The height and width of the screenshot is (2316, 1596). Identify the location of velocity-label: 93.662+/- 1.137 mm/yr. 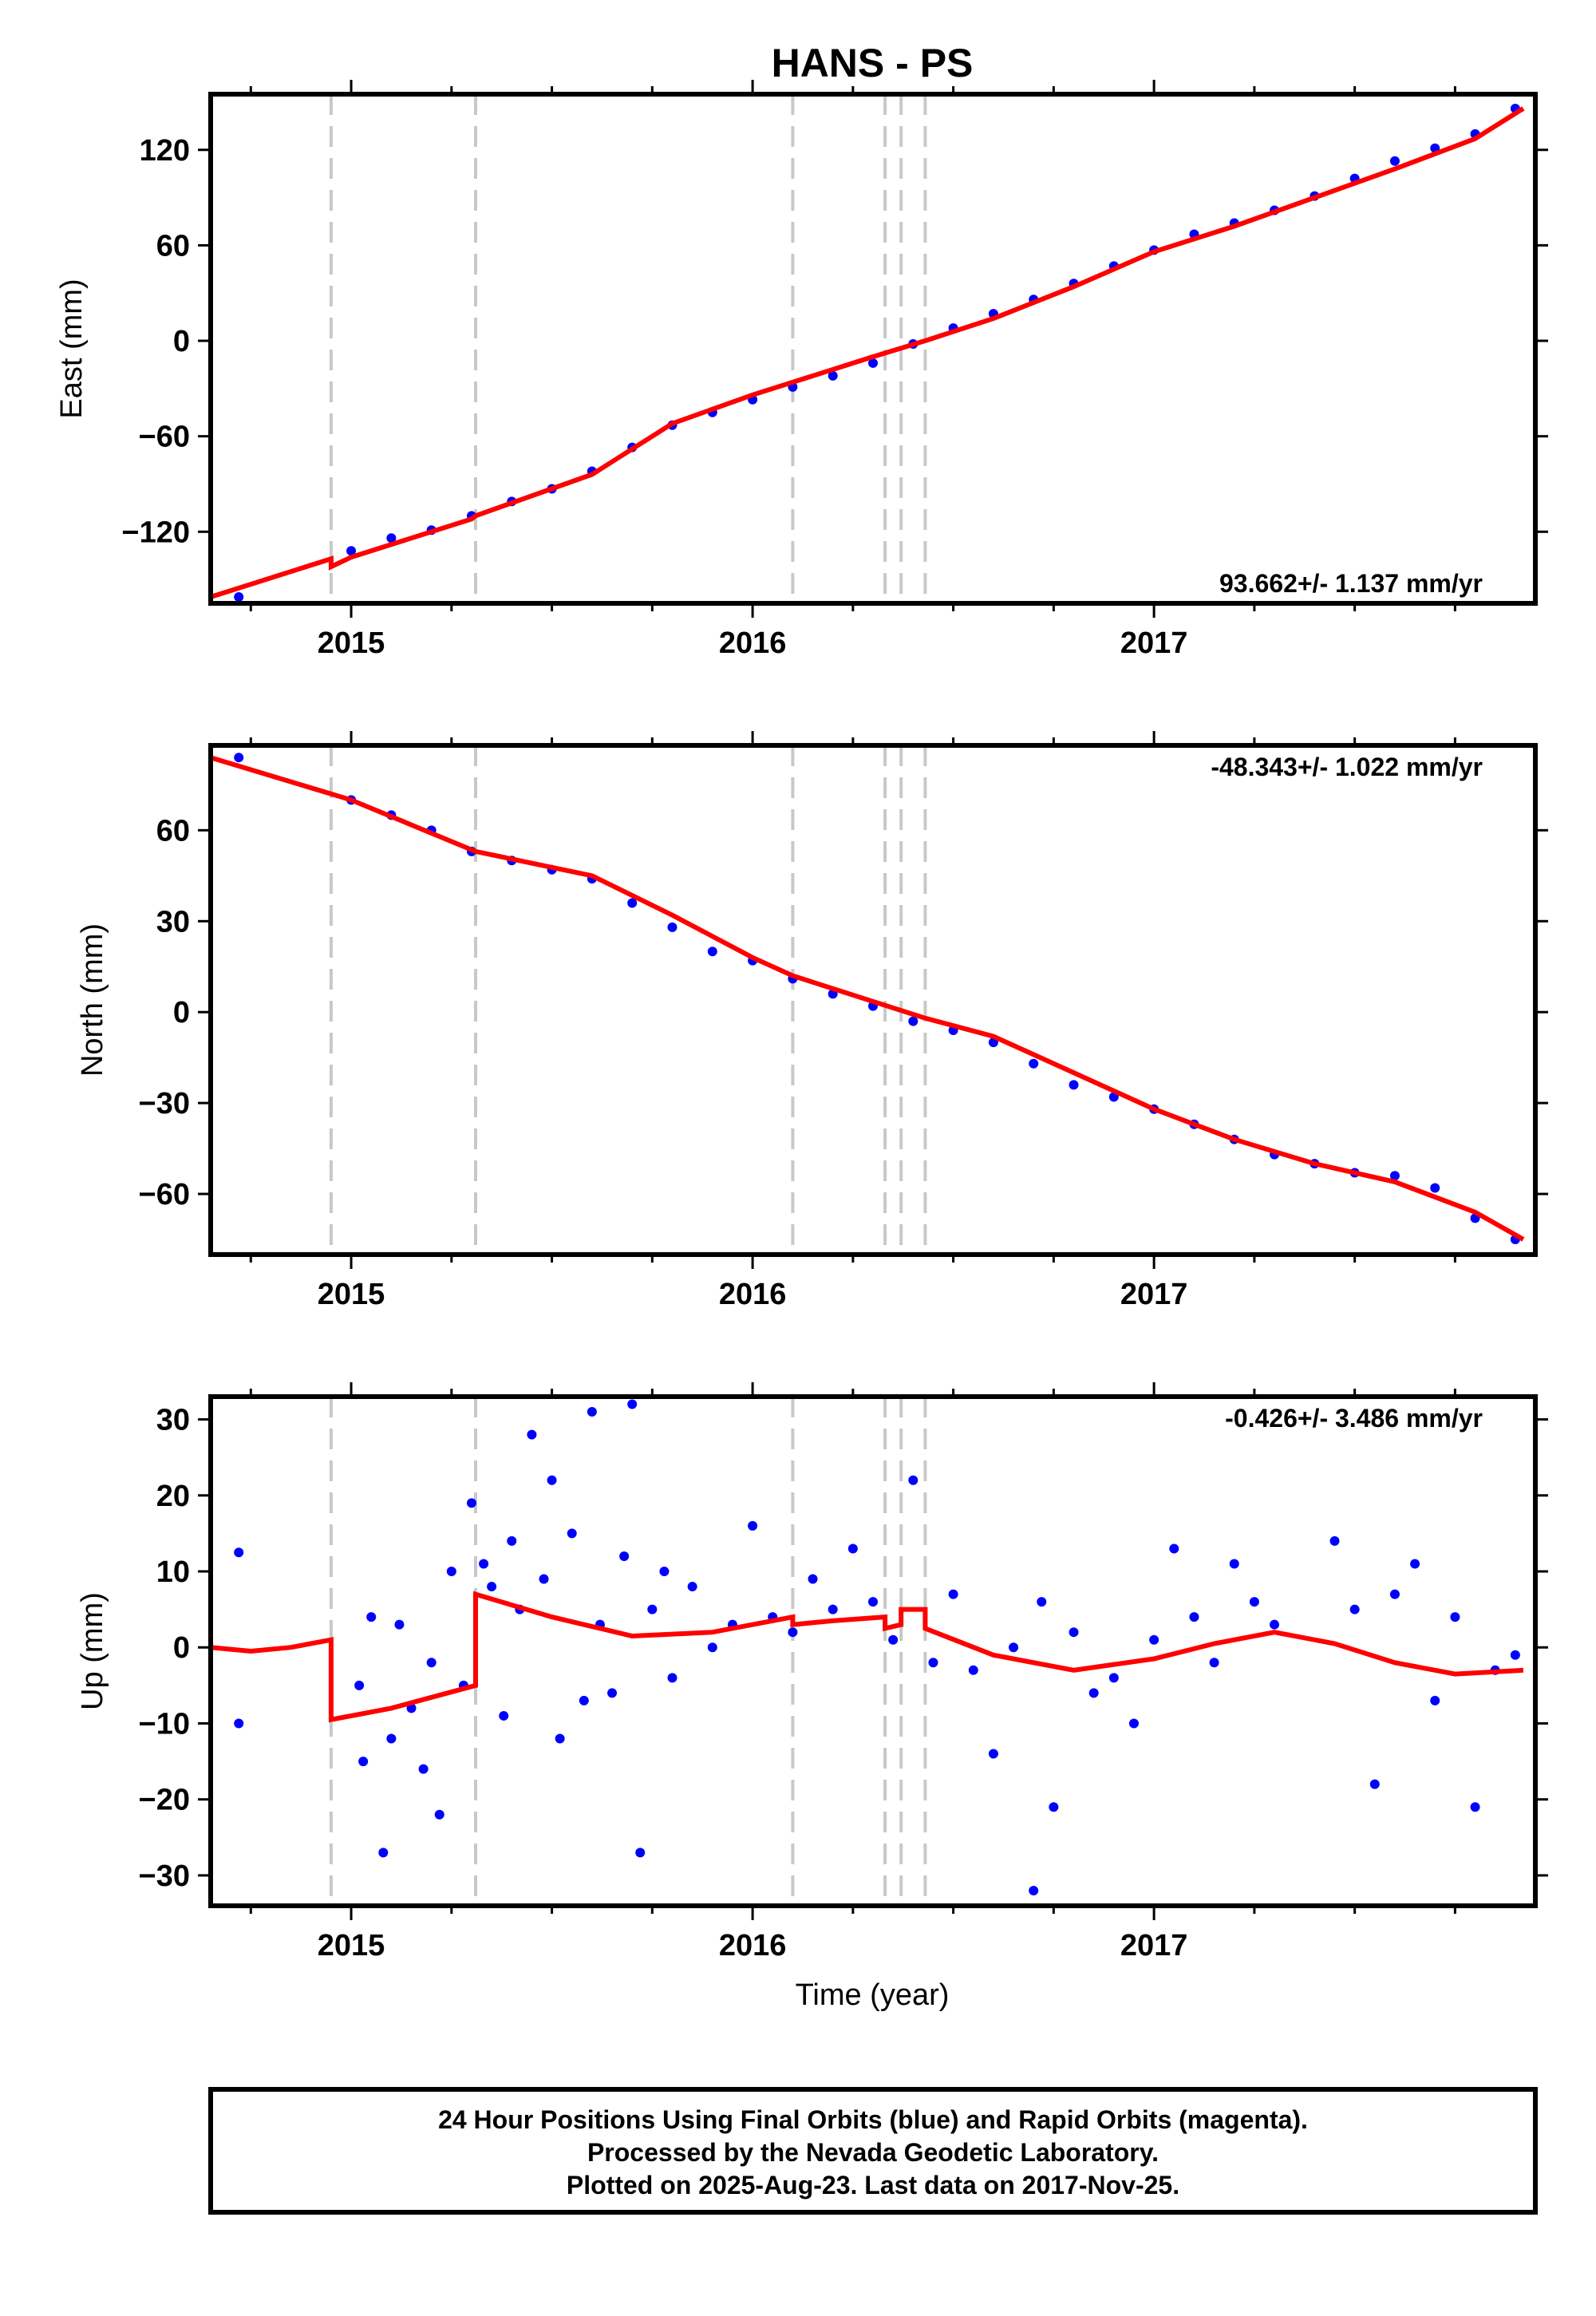
(1351, 583).